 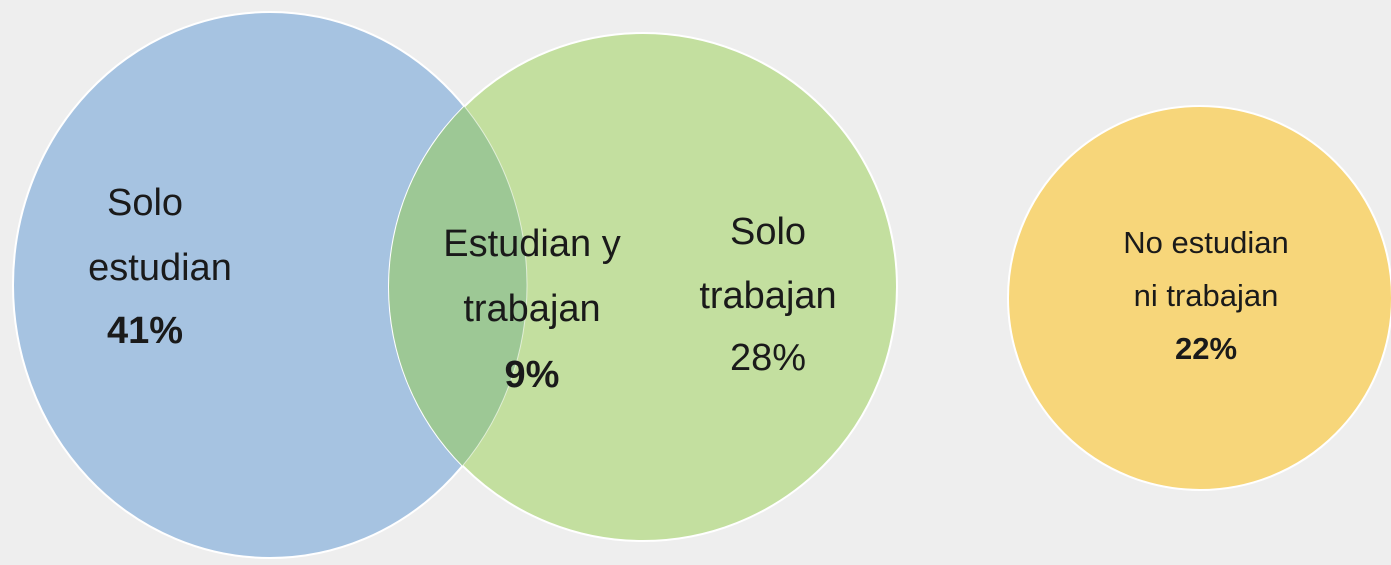 I want to click on node-value: 9%, so click(x=532, y=375).